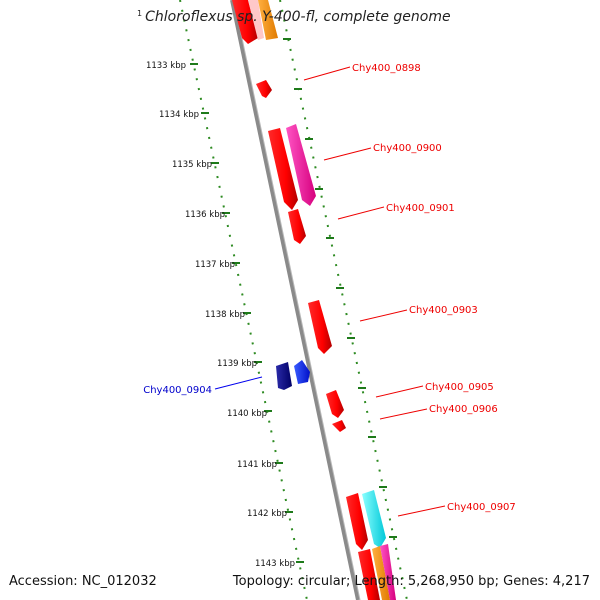 Image resolution: width=600 pixels, height=600 pixels. I want to click on gene-top-red, so click(245, 22).